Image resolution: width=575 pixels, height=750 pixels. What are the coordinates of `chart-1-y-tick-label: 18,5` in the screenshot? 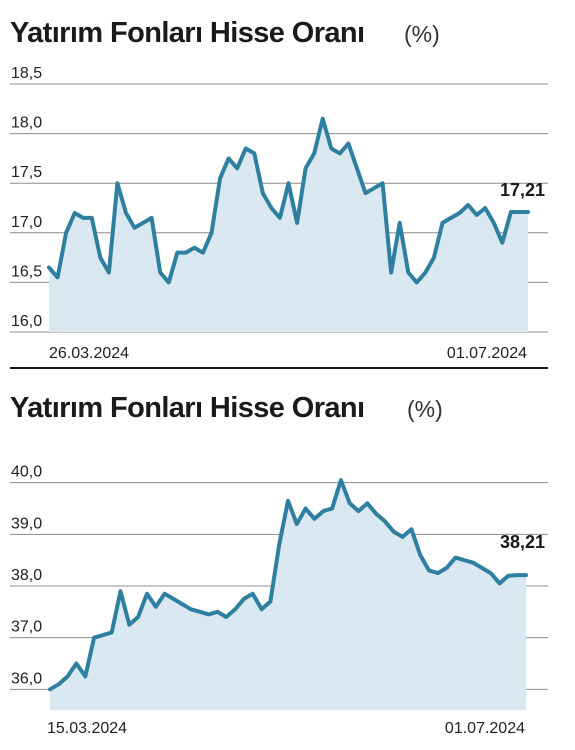 It's located at (26, 73).